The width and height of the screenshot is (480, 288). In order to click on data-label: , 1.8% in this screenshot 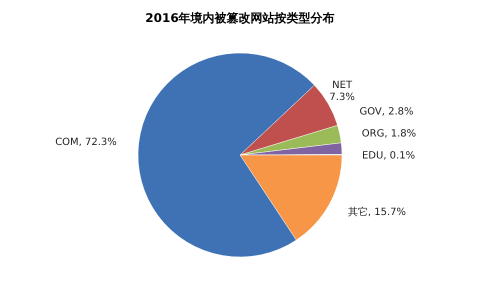, I will do `click(400, 134)`.